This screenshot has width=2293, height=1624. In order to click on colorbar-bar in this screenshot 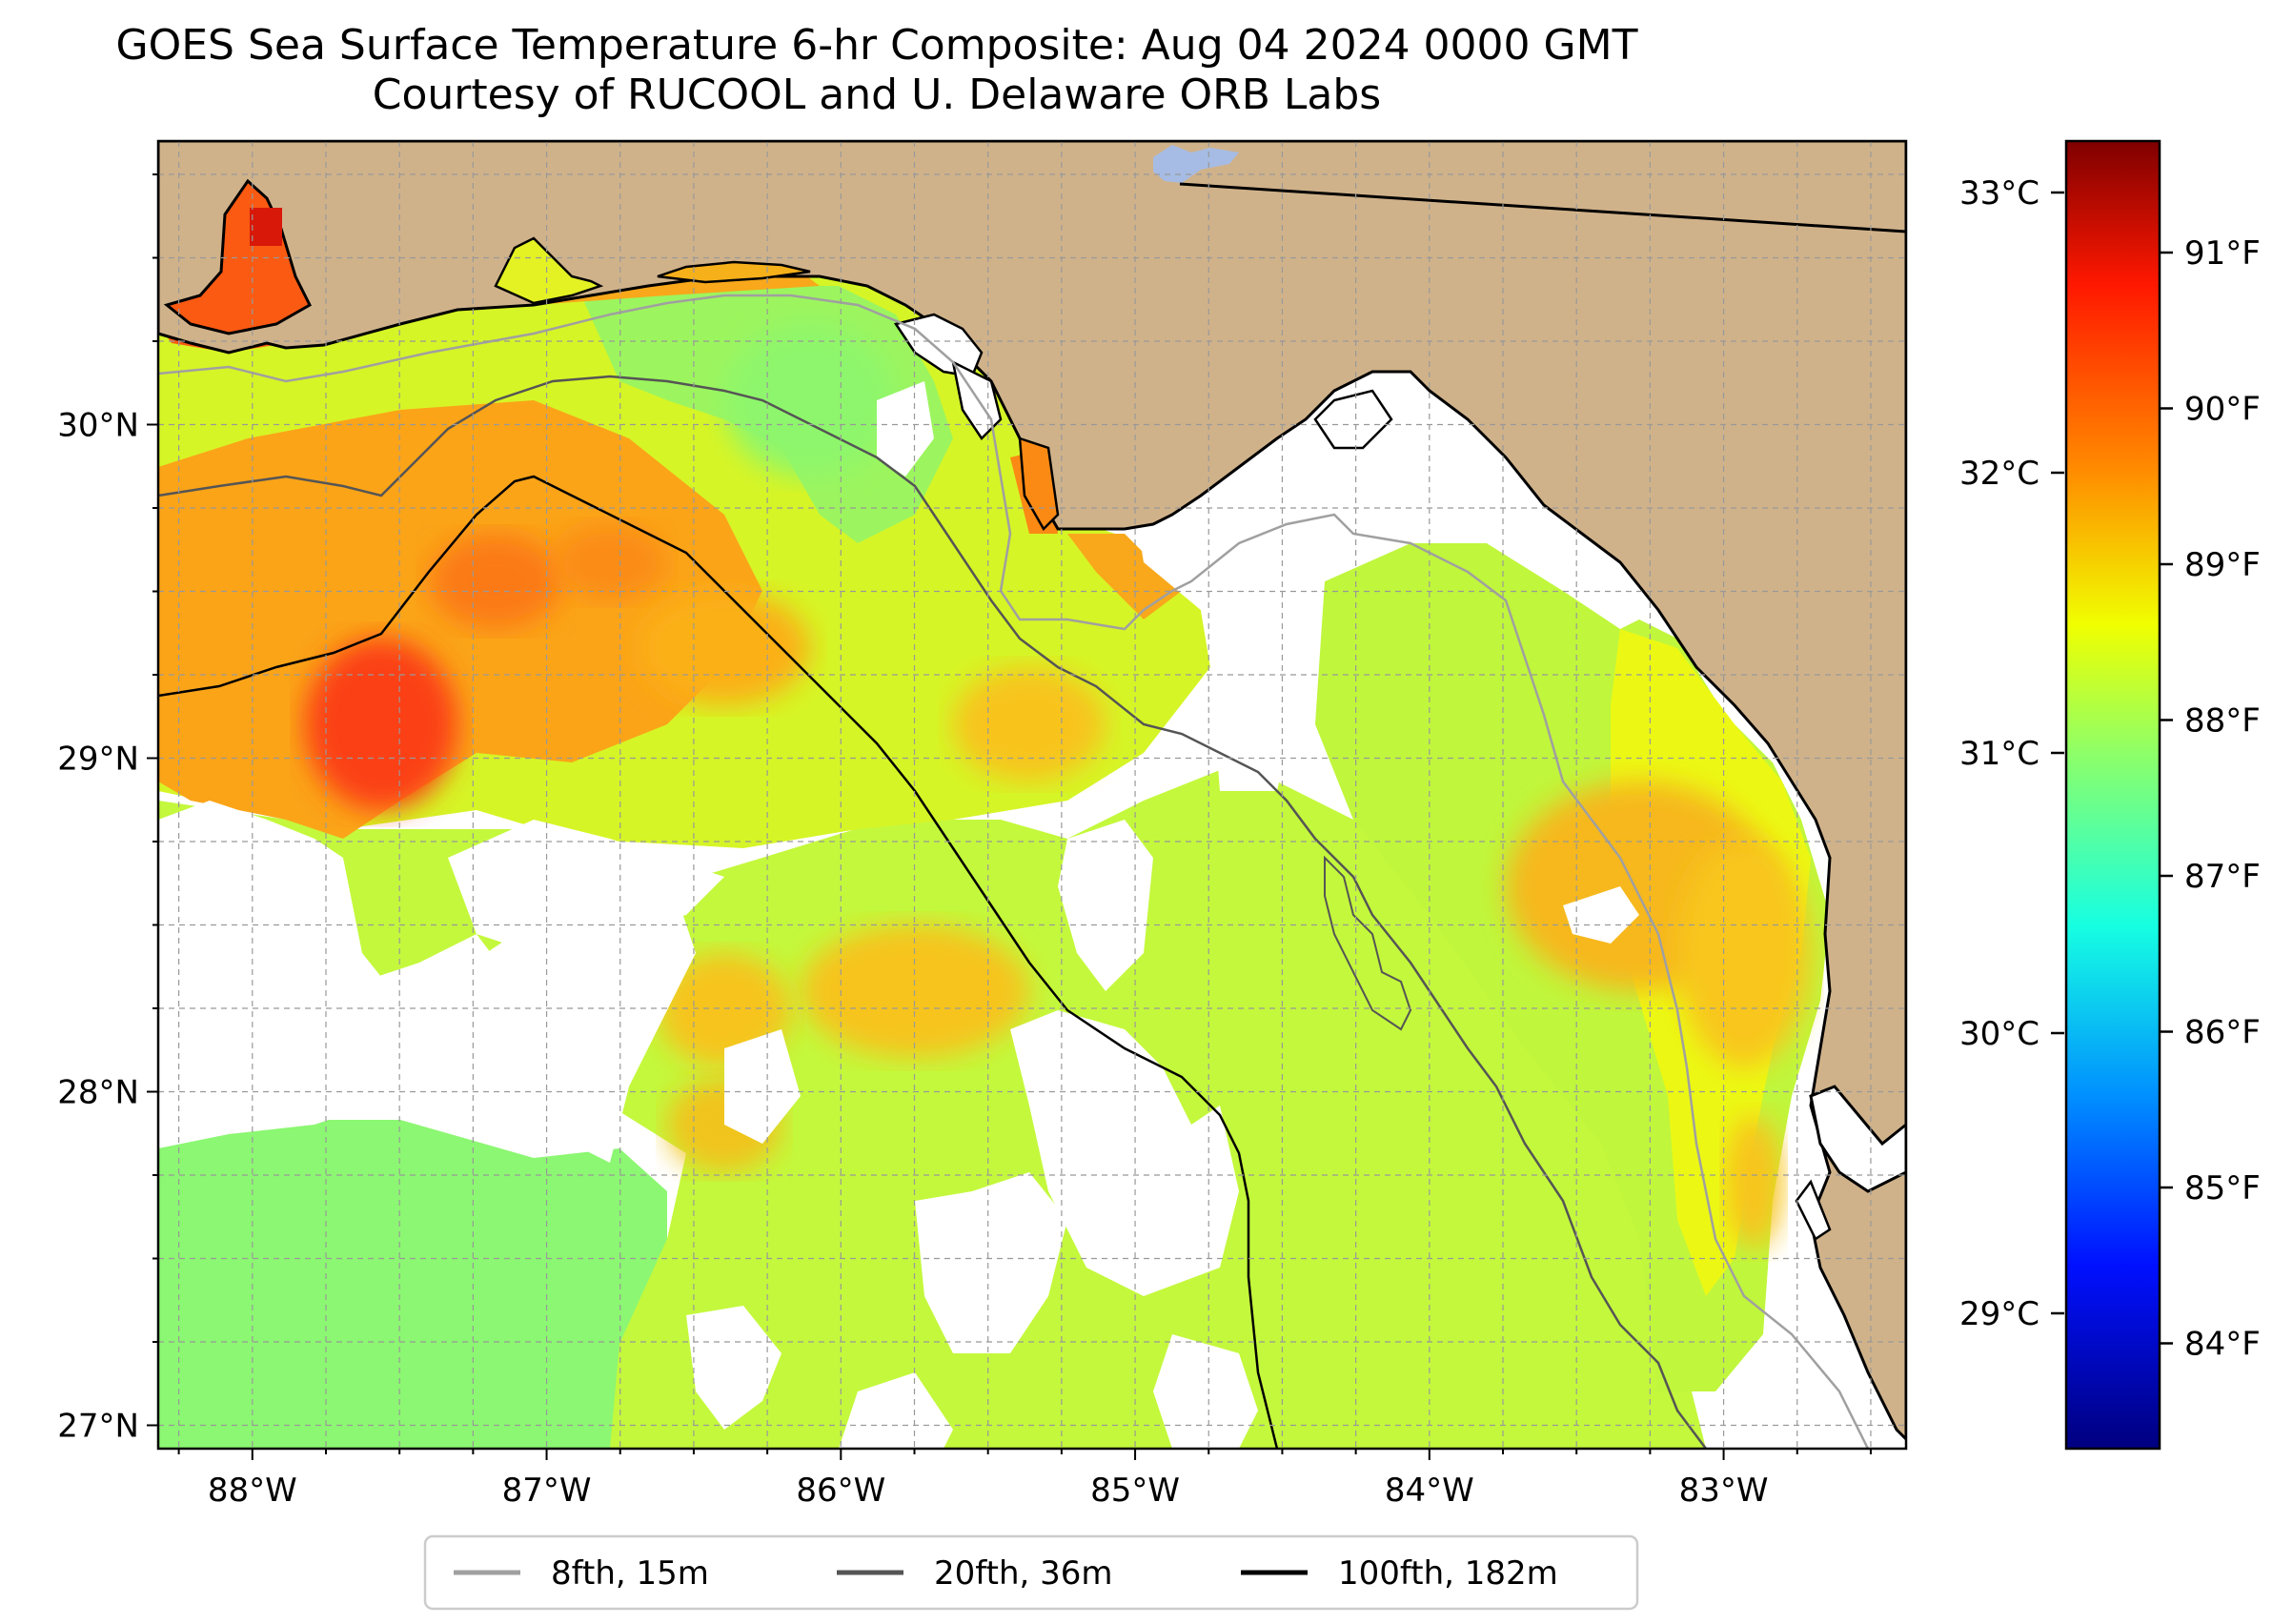, I will do `click(2112, 795)`.